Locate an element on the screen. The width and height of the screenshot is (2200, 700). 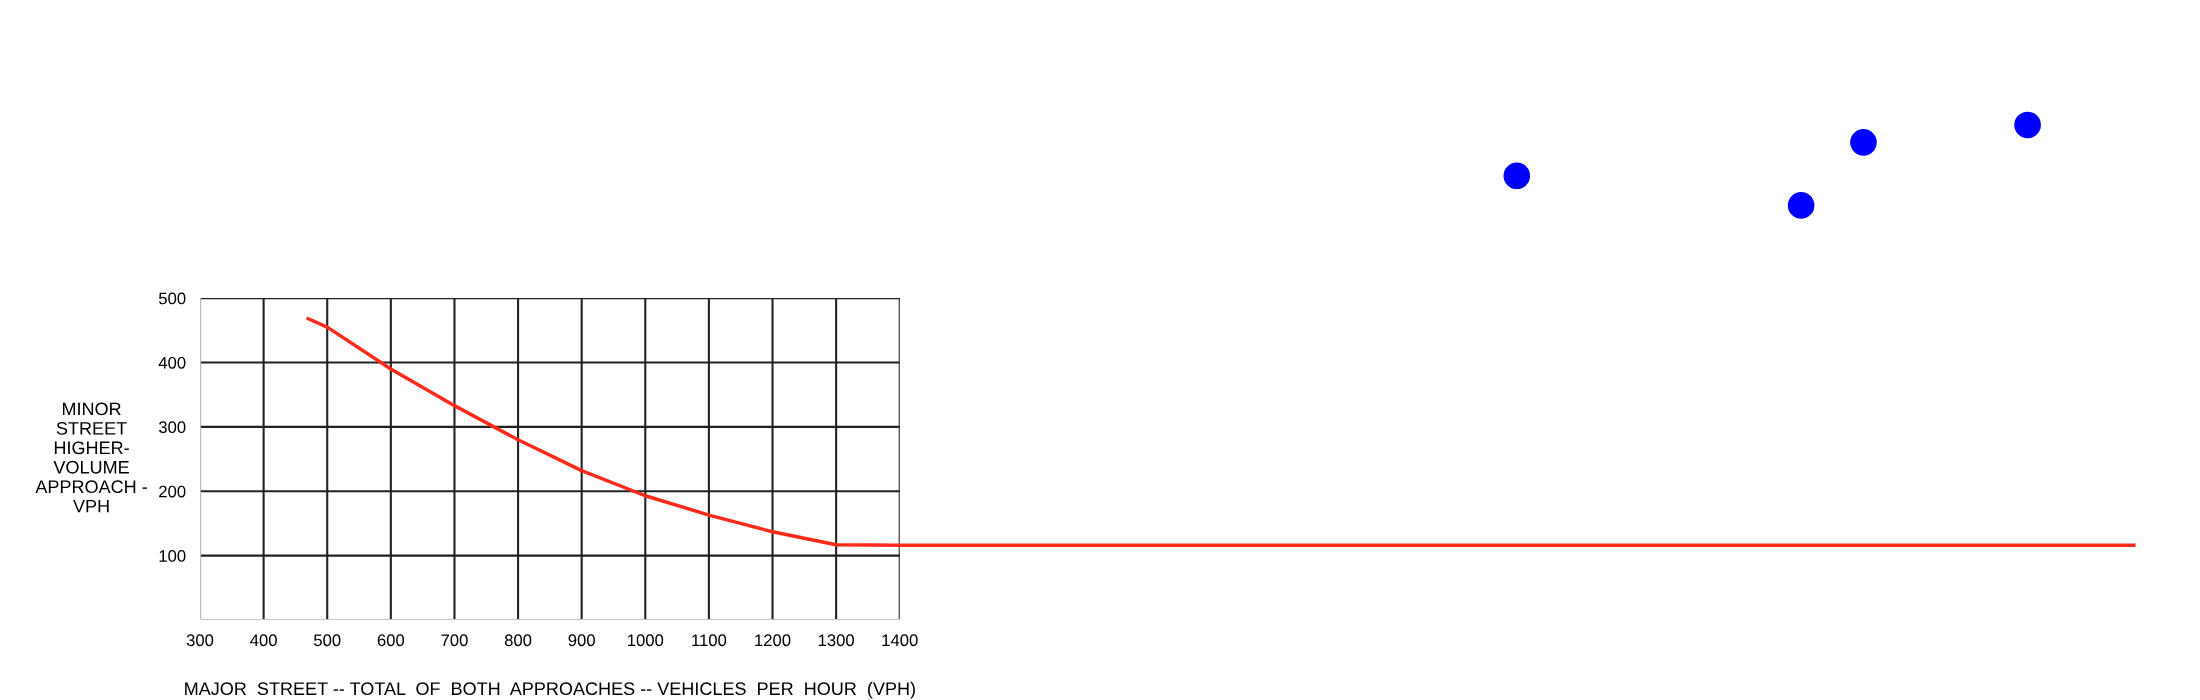
x-tick-label: 1400 is located at coordinates (900, 640).